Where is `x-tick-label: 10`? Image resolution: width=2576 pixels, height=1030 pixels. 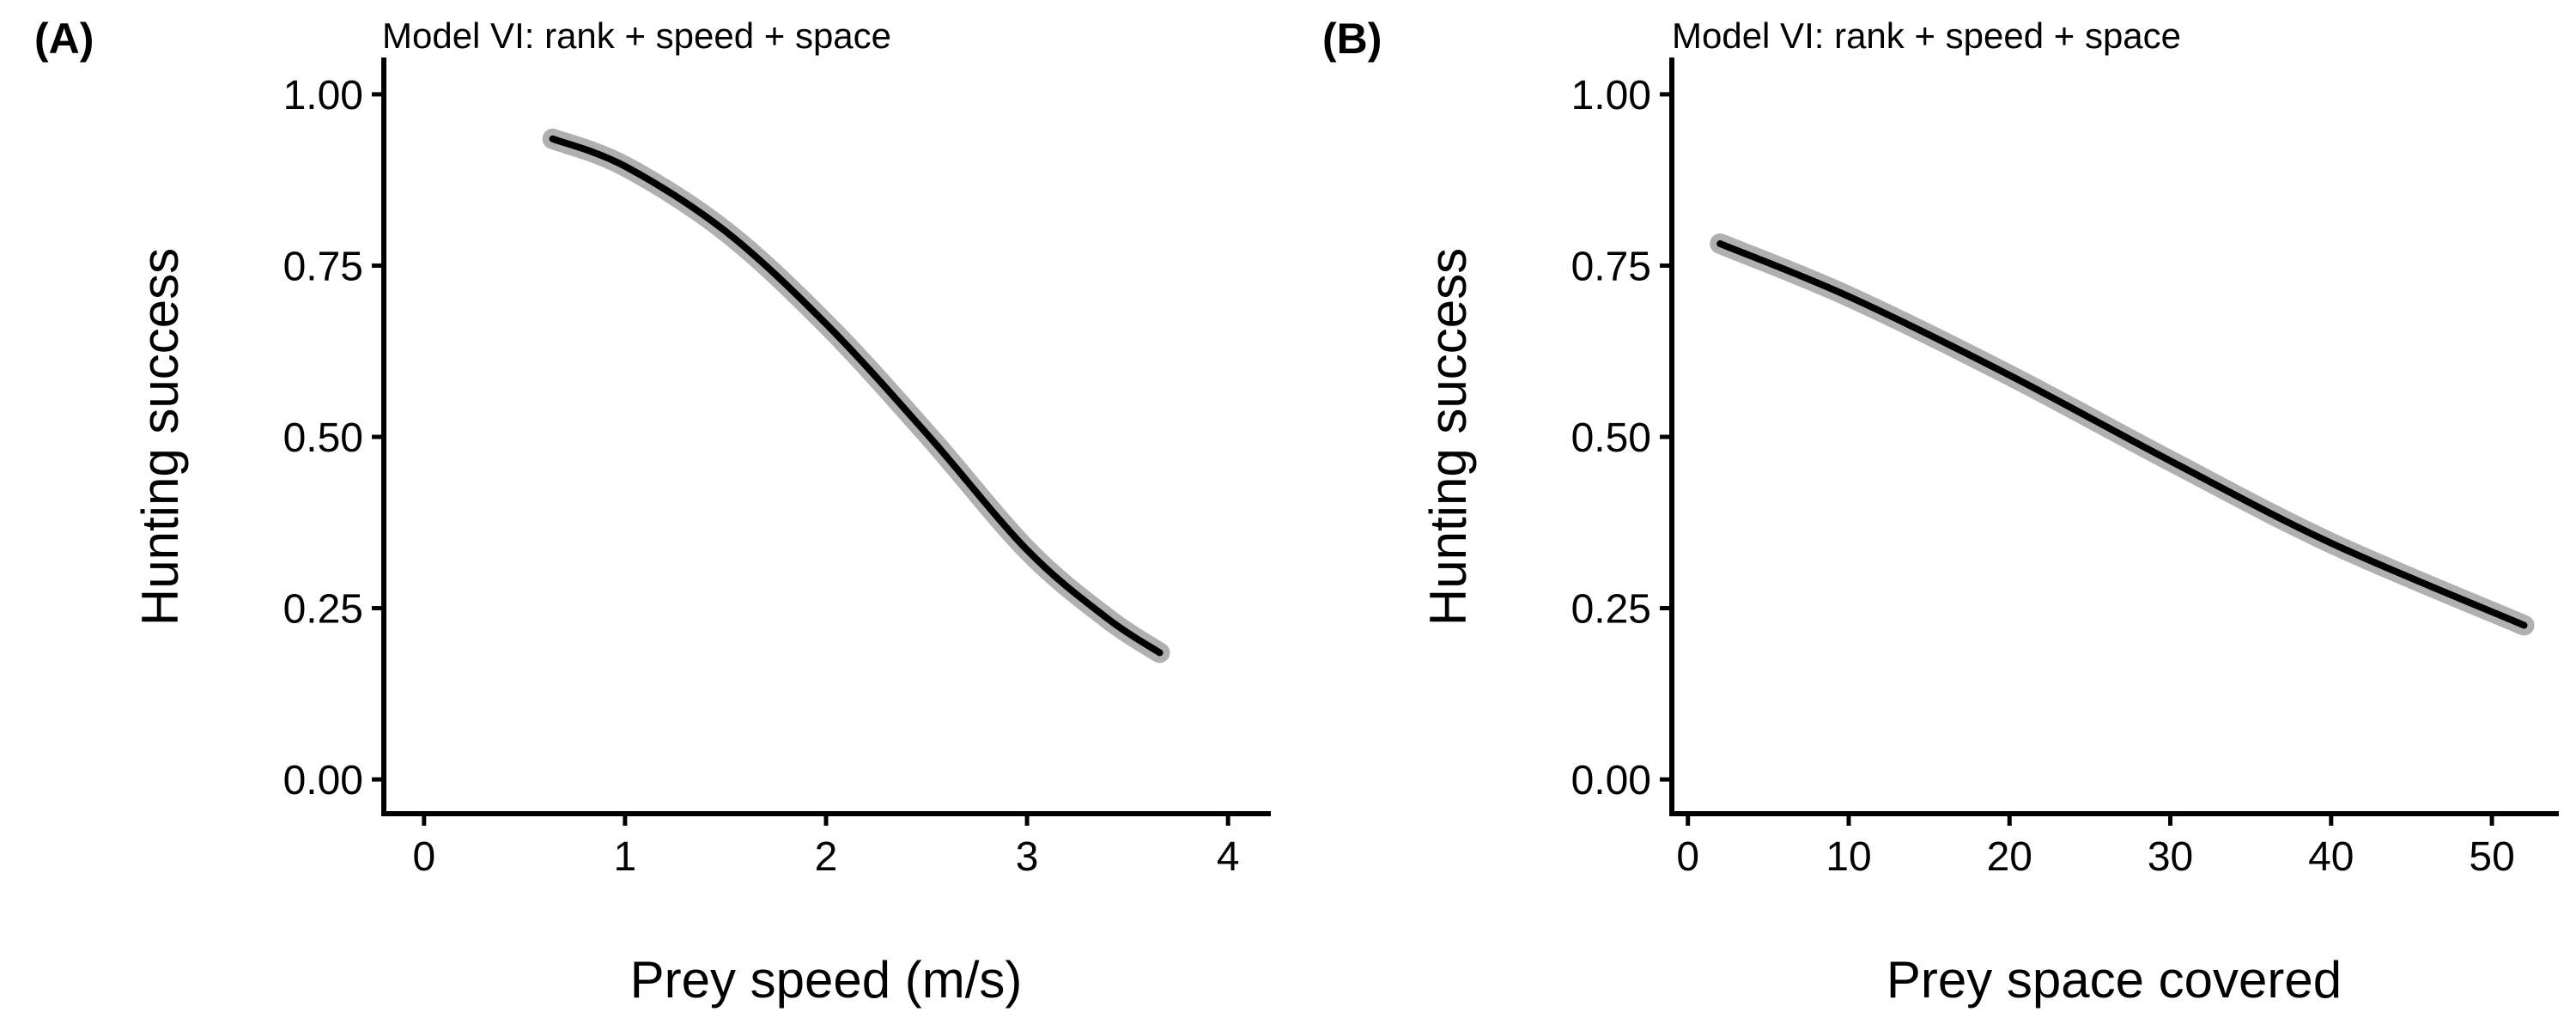 x-tick-label: 10 is located at coordinates (1849, 857).